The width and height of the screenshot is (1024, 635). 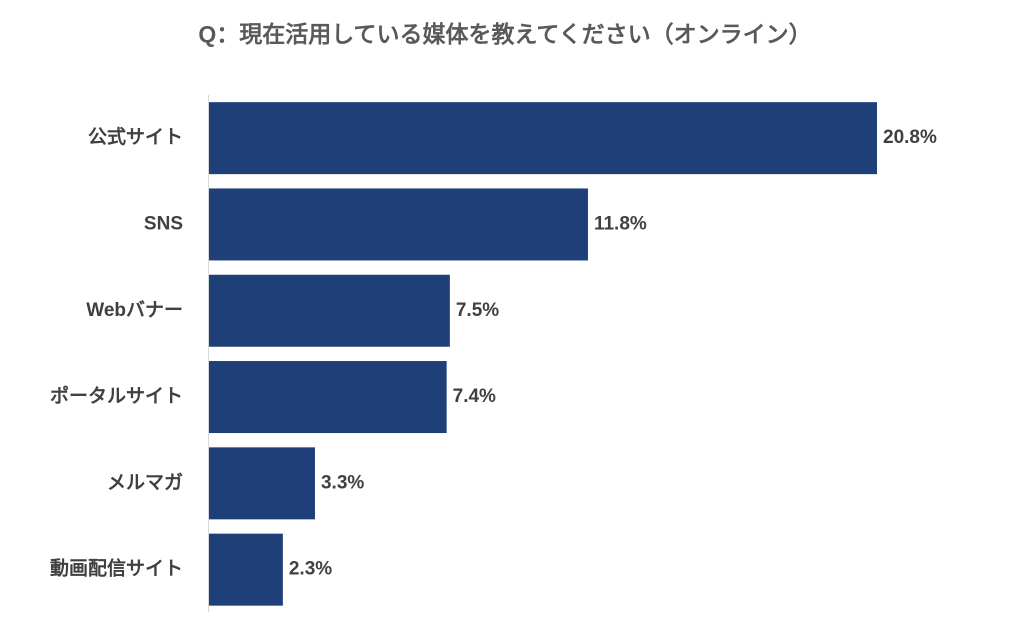 What do you see at coordinates (342, 482) in the screenshot?
I see `value-label: 3.3%` at bounding box center [342, 482].